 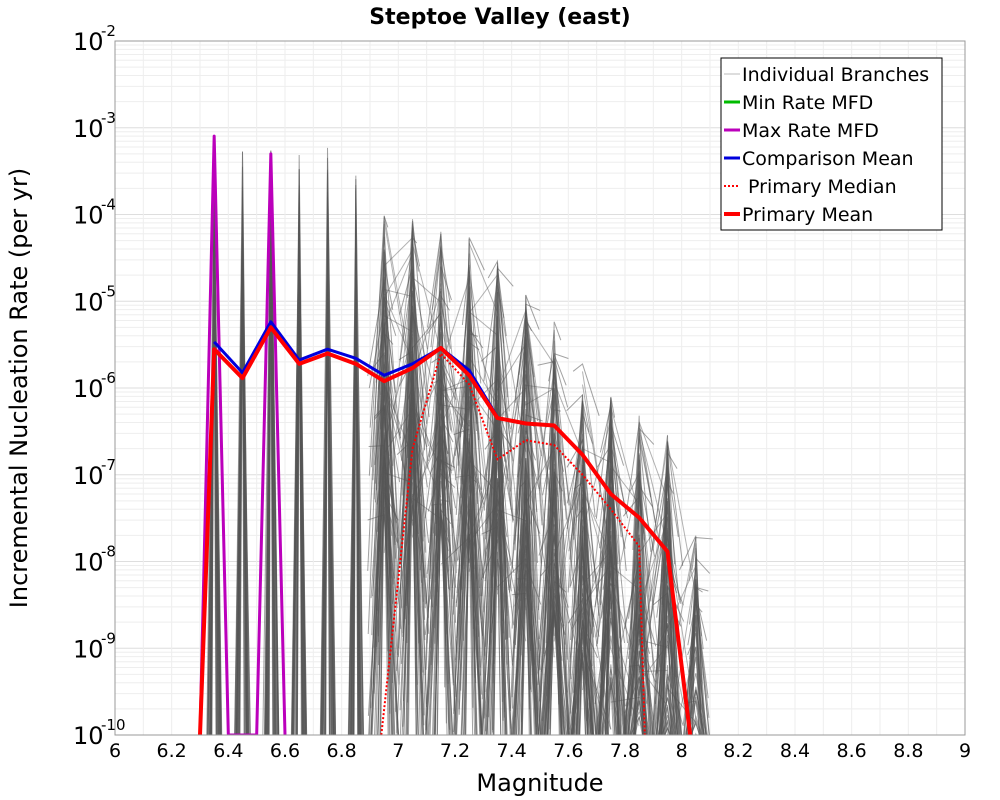 I want to click on y-tick-label: 10⁻³, so click(x=94, y=126).